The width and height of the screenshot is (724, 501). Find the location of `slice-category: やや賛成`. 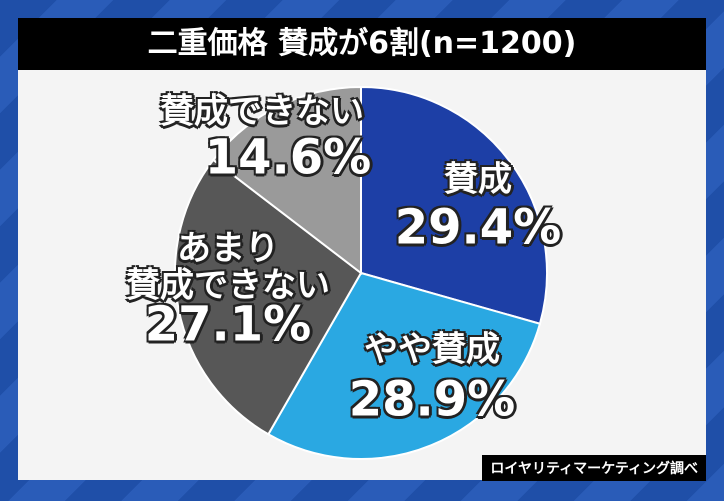

slice-category: やや賛成 is located at coordinates (432, 349).